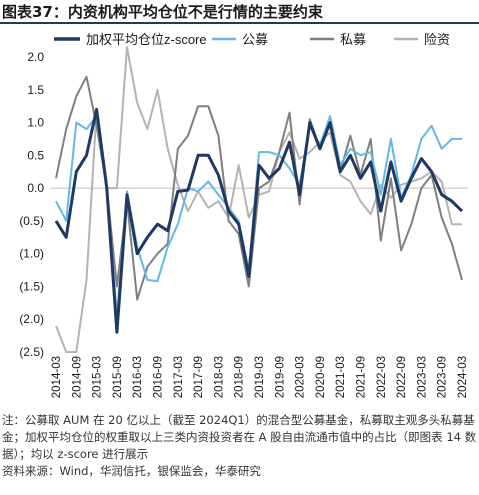 The height and width of the screenshot is (495, 479). What do you see at coordinates (341, 377) in the screenshot?
I see `x-tick-label: 2021-03` at bounding box center [341, 377].